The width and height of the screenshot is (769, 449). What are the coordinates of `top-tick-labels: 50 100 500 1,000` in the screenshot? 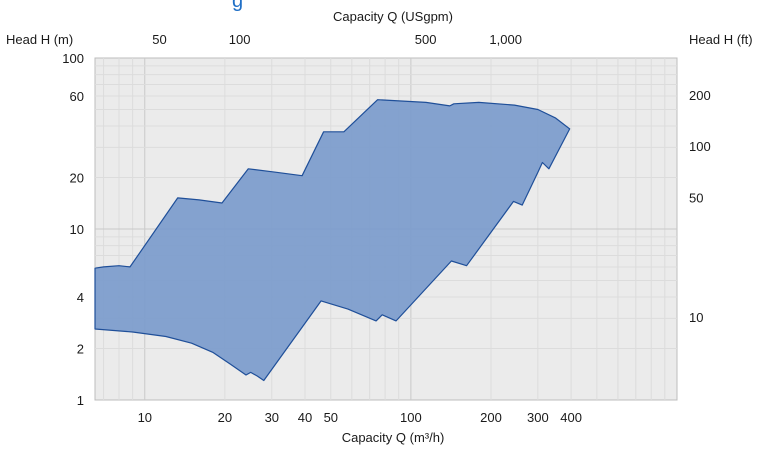 It's located at (337, 39).